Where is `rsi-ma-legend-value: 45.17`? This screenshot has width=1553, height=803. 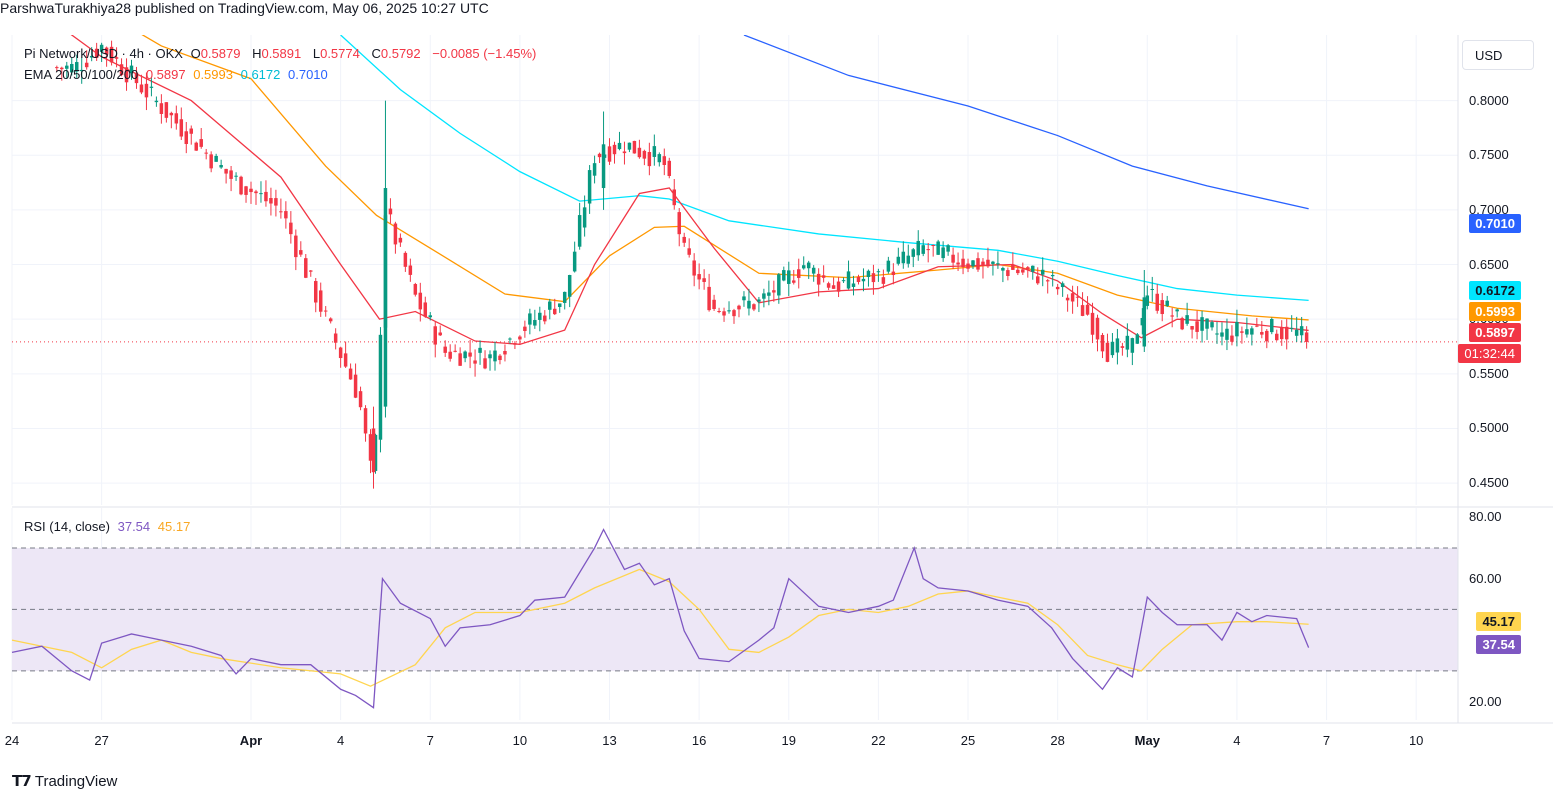 rsi-ma-legend-value: 45.17 is located at coordinates (174, 526).